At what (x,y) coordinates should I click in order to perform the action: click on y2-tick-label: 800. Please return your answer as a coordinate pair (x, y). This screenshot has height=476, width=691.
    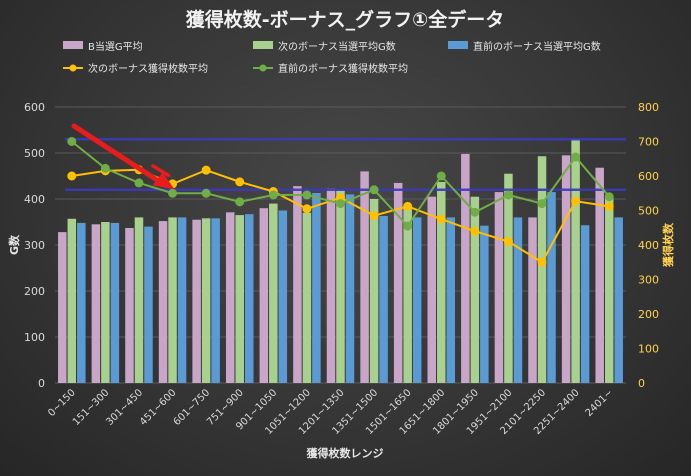
    Looking at the image, I should click on (648, 107).